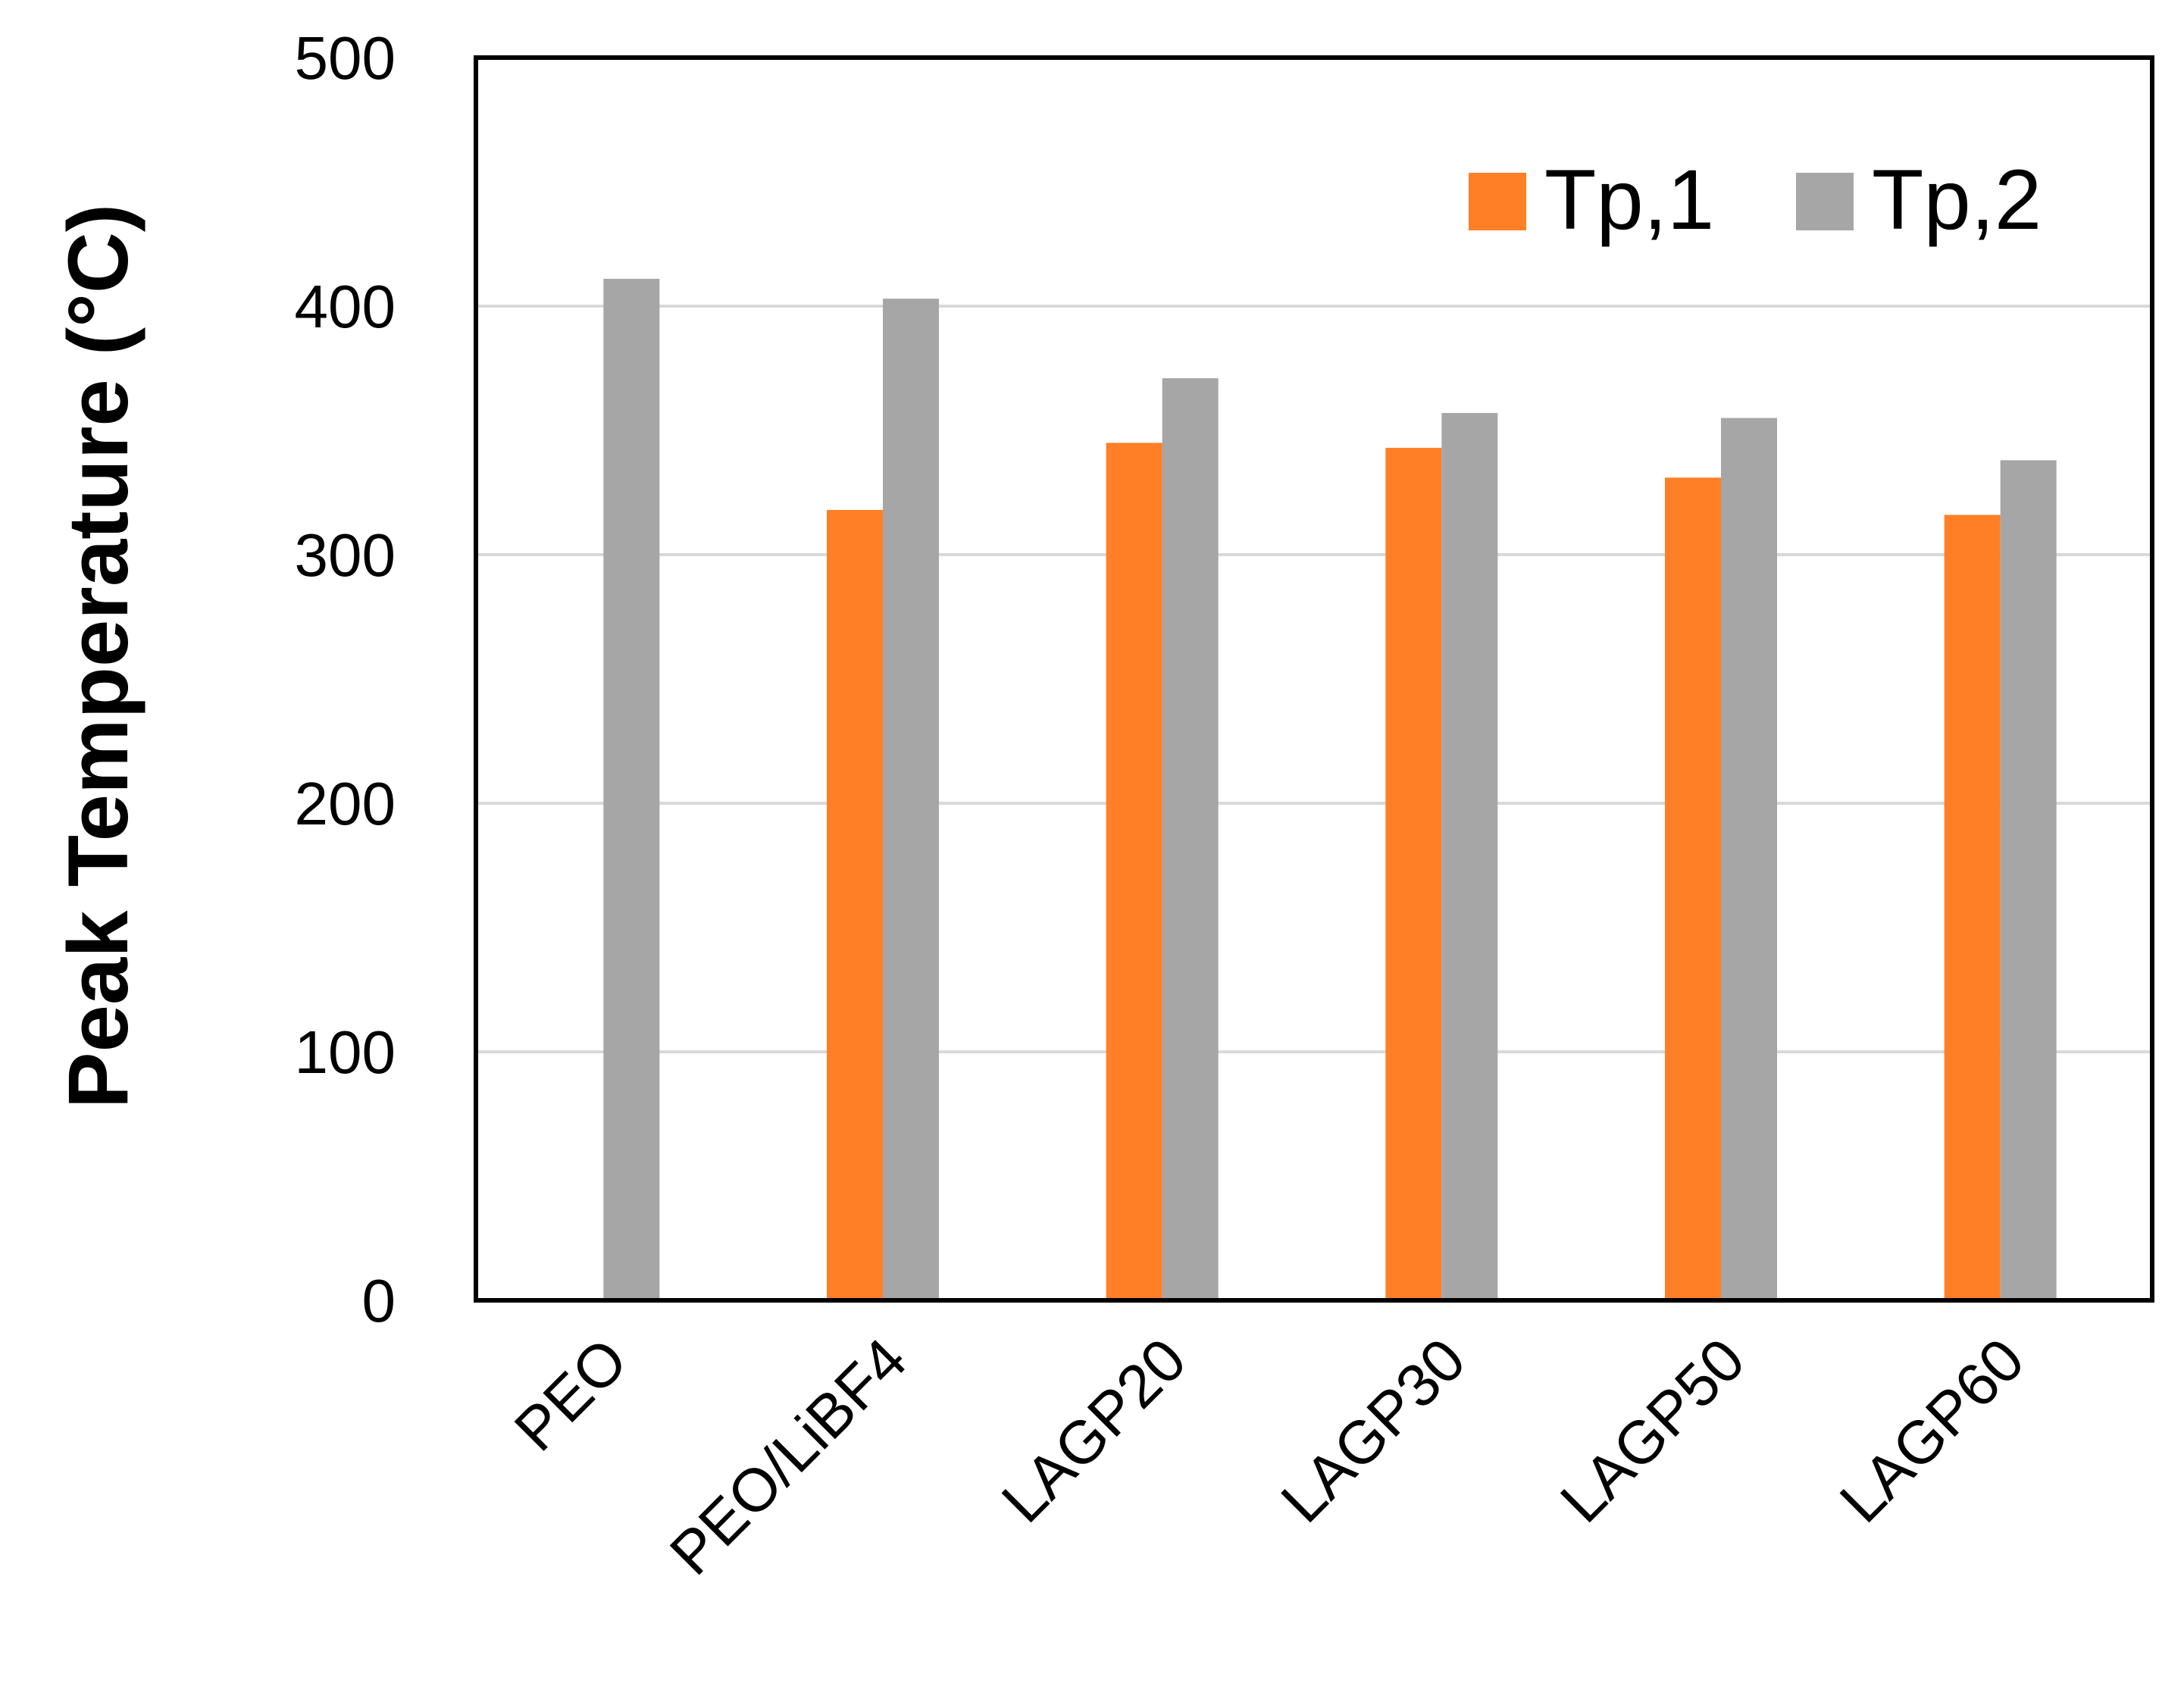  I want to click on bar-tp2-lagp30, so click(1469, 856).